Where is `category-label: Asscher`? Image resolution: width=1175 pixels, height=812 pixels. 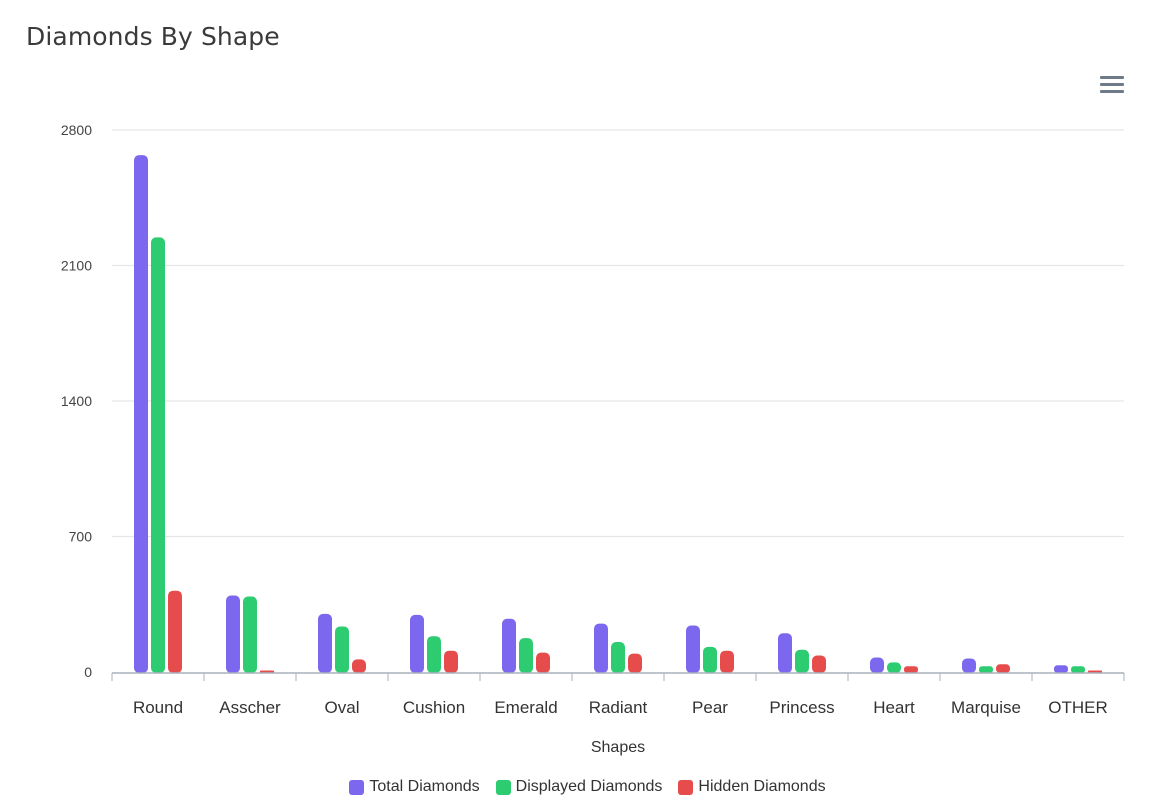 category-label: Asscher is located at coordinates (250, 707).